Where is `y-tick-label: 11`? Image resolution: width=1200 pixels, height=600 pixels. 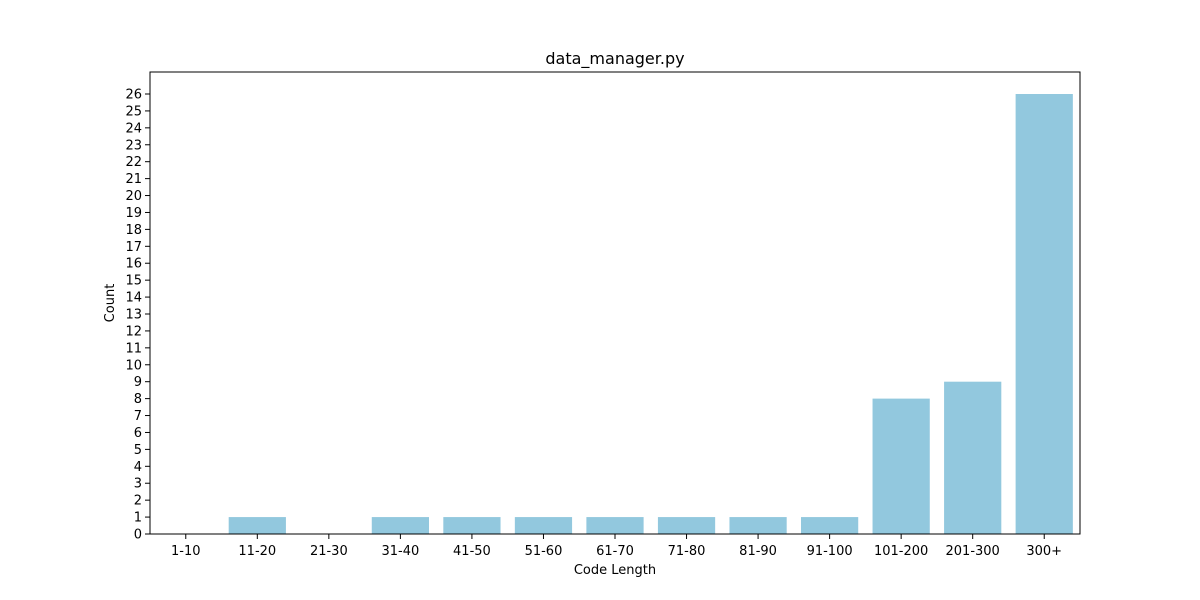 y-tick-label: 11 is located at coordinates (133, 348).